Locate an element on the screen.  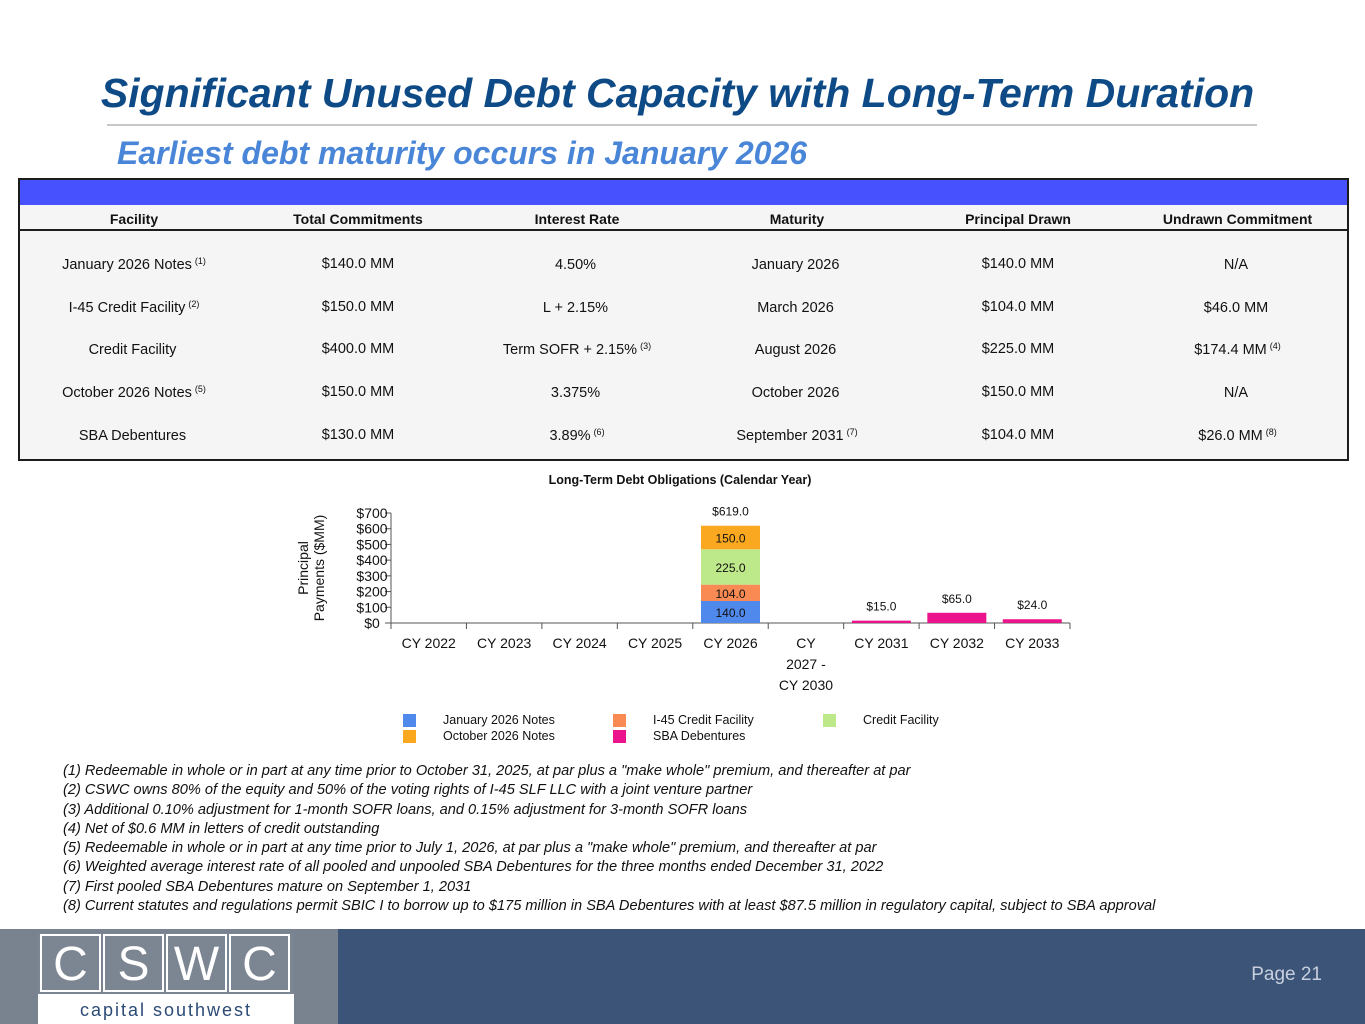
table-cell-undrawn: $174.4 MM (4) is located at coordinates (1237, 350).